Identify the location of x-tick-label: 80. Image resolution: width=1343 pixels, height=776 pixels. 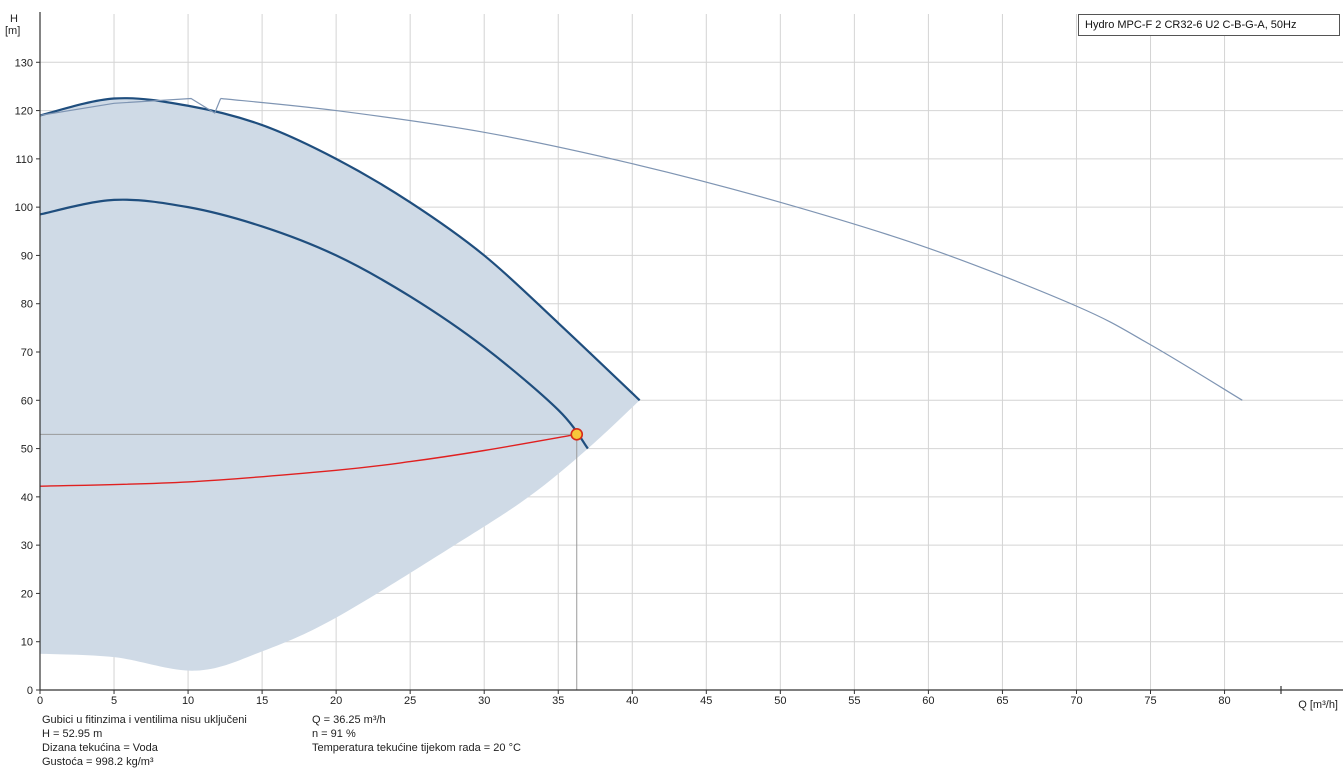
(1224, 701).